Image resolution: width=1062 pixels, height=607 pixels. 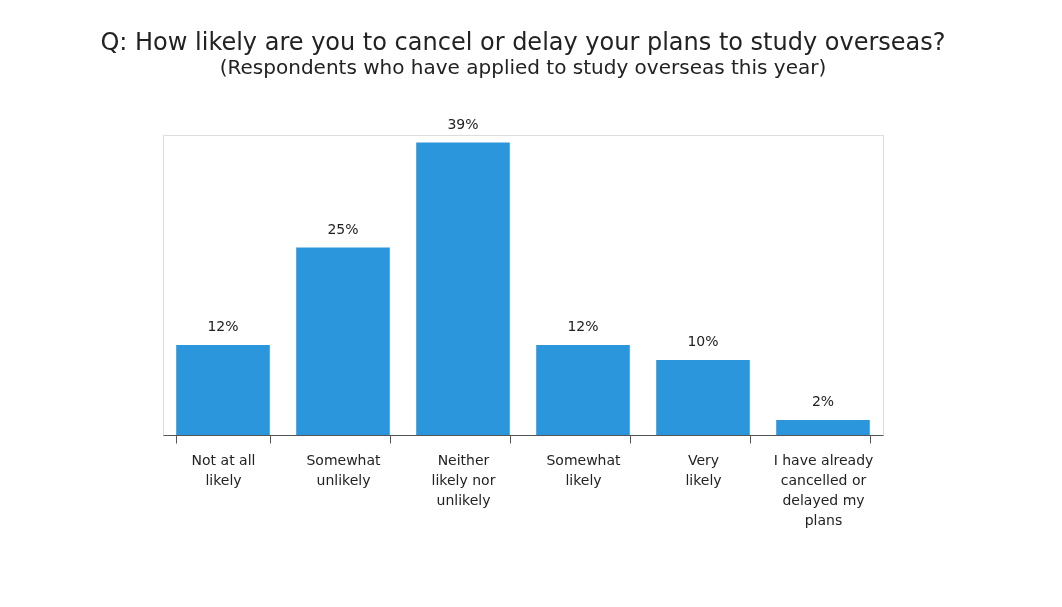 What do you see at coordinates (463, 479) in the screenshot?
I see `x-tick-label: Neither likely nor unlikely` at bounding box center [463, 479].